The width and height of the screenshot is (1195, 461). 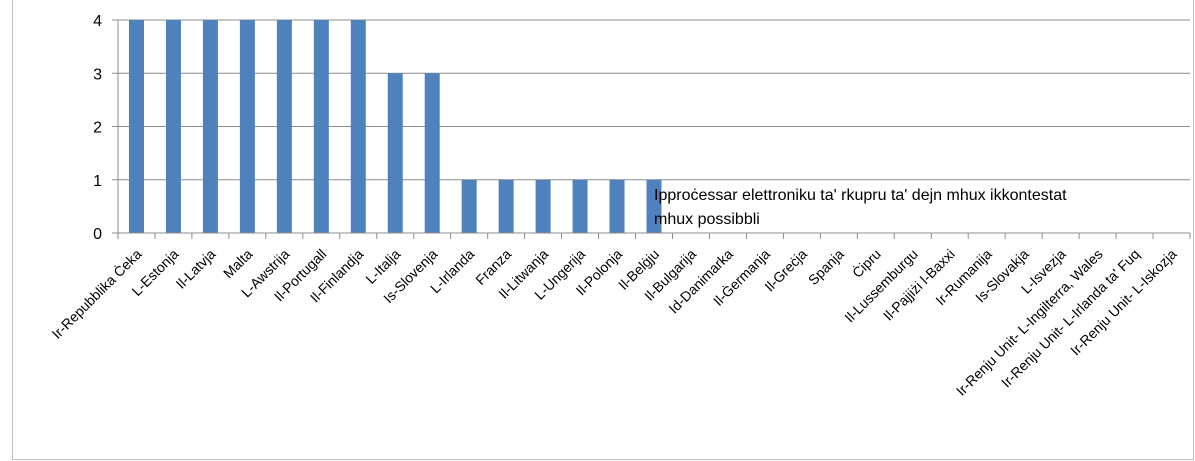 What do you see at coordinates (105, 128) in the screenshot?
I see `y-axis-ticks: 0 1 2 3 4` at bounding box center [105, 128].